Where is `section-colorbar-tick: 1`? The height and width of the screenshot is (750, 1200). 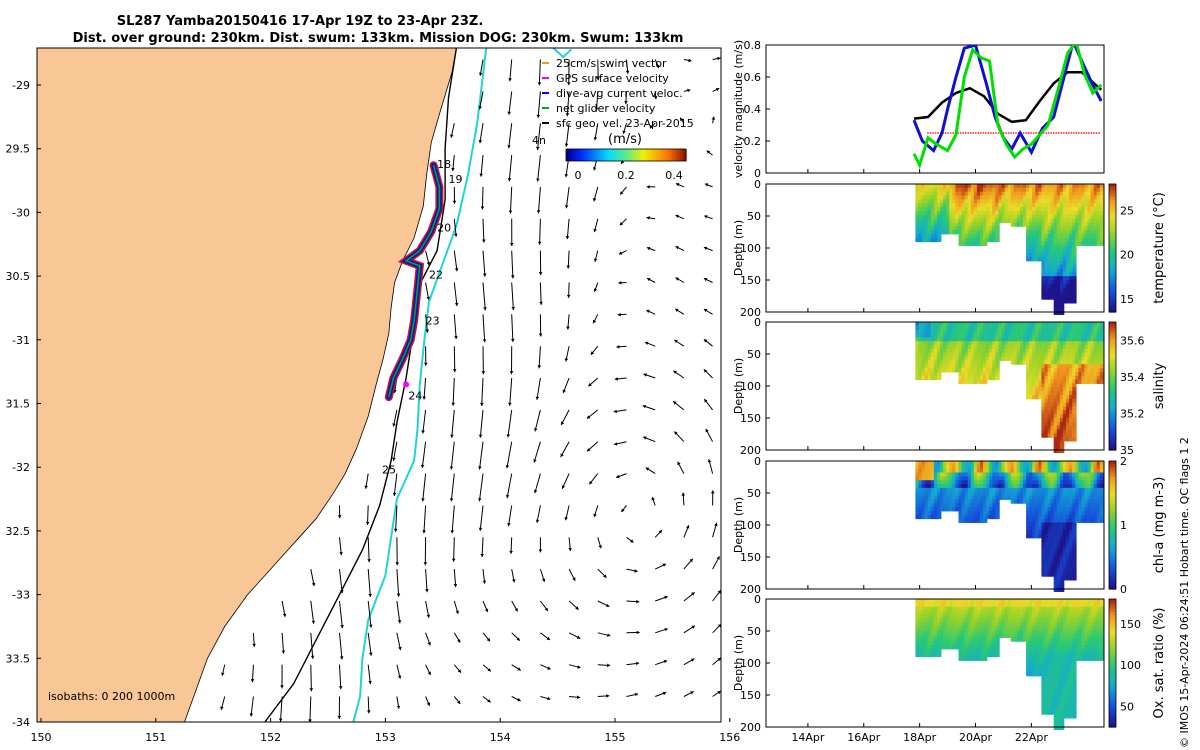
section-colorbar-tick: 1 is located at coordinates (1123, 525).